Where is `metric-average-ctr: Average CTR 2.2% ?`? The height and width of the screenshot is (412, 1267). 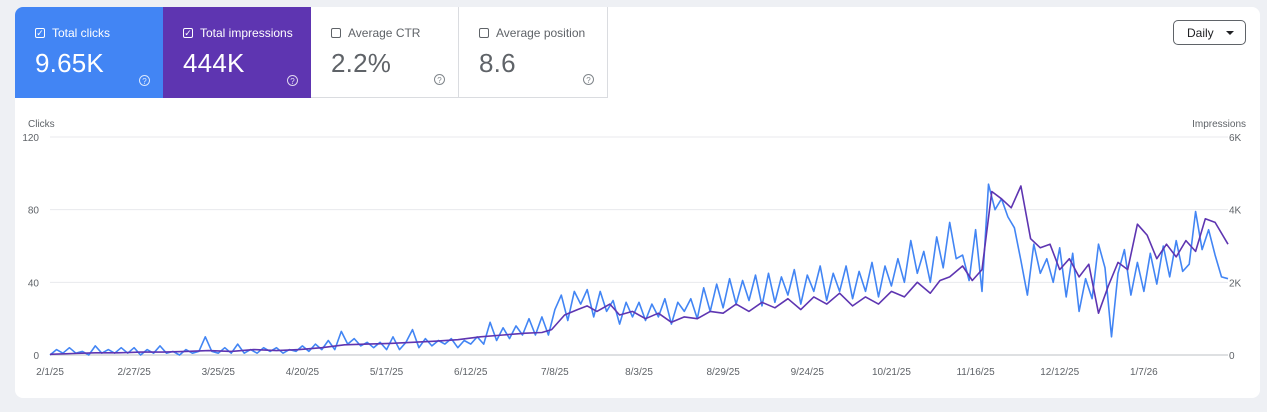 metric-average-ctr: Average CTR 2.2% ? is located at coordinates (385, 52).